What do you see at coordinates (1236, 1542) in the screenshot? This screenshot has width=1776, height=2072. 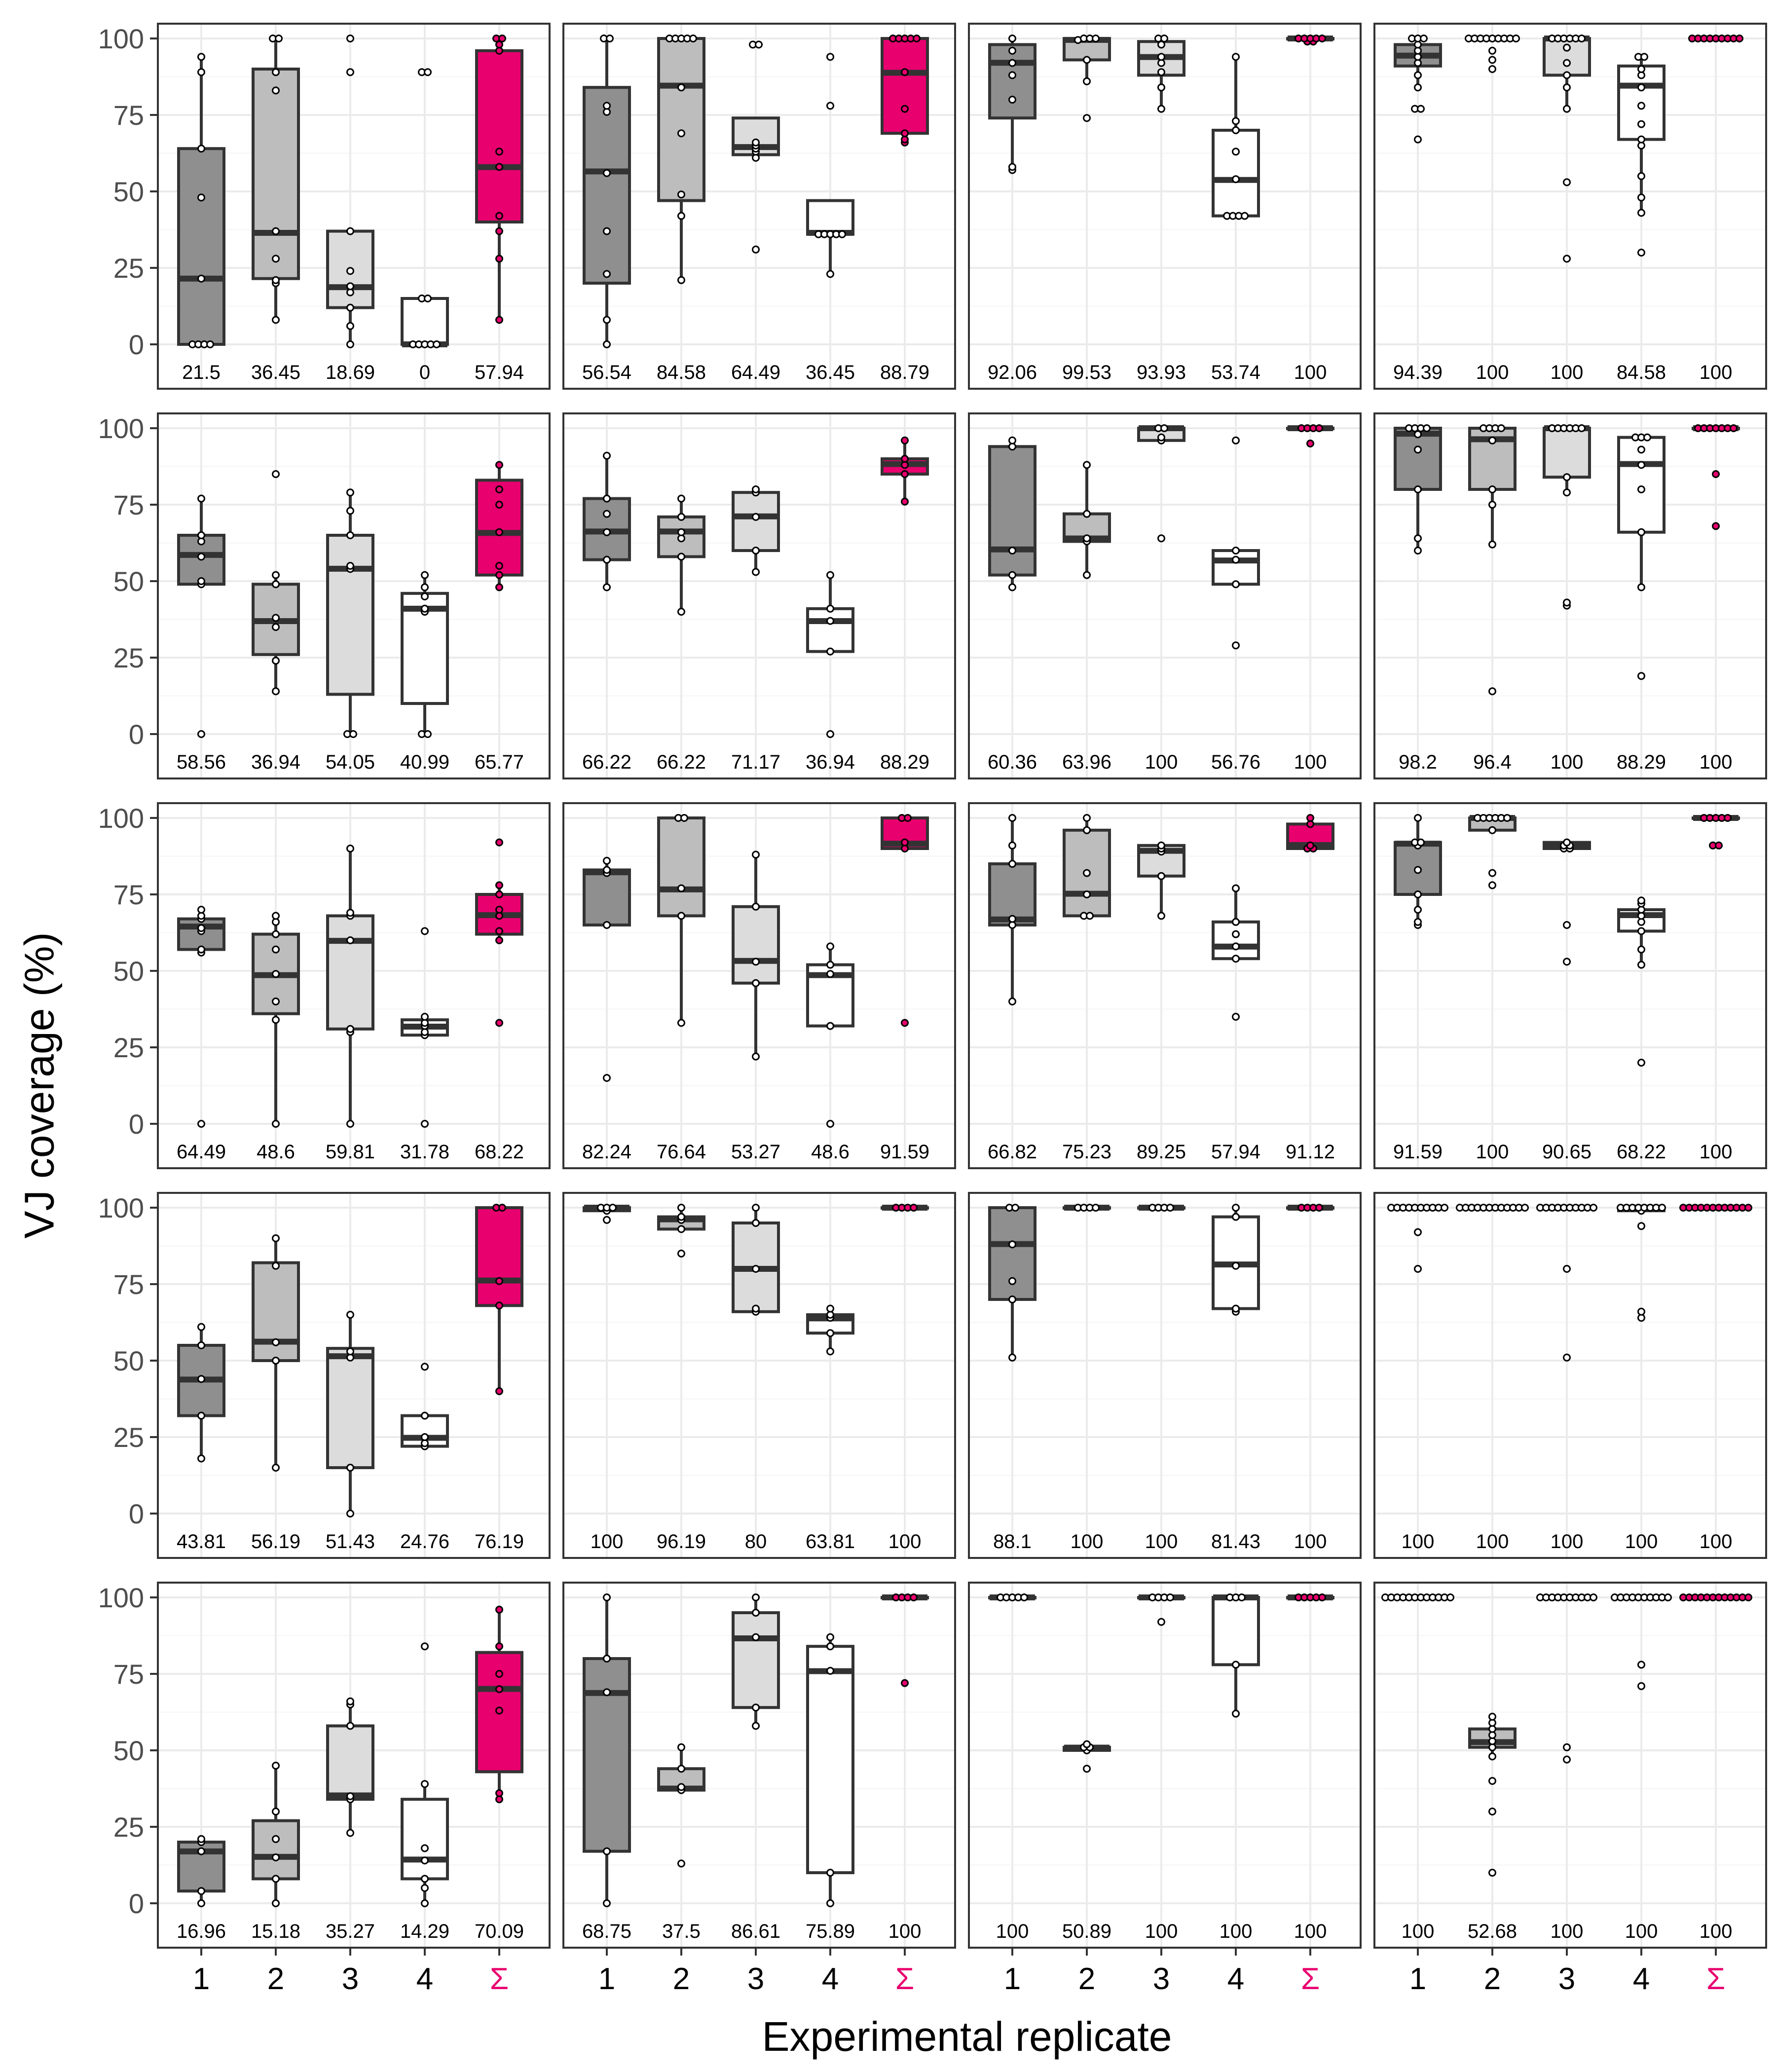 I see `value-label: 81.43` at bounding box center [1236, 1542].